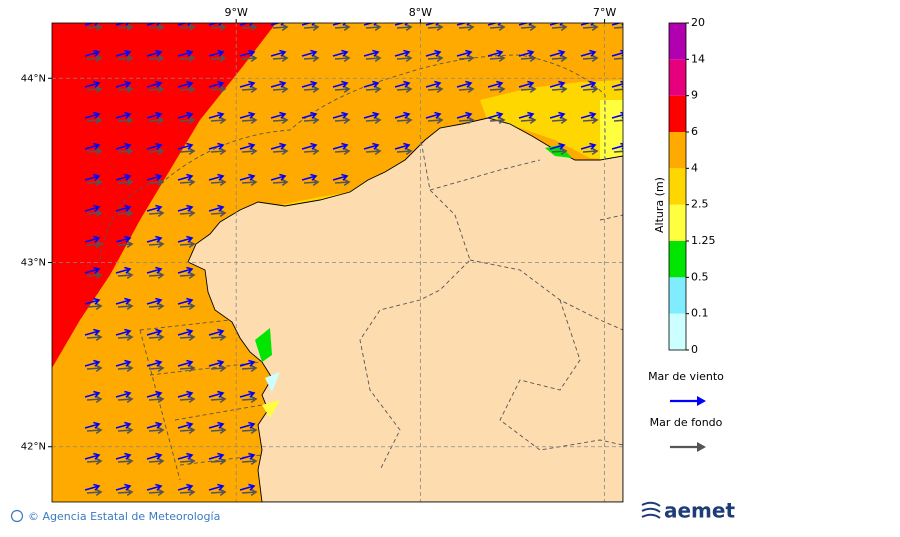 The height and width of the screenshot is (537, 900). I want to click on colorbar-tick-label: 1.25, so click(703, 240).